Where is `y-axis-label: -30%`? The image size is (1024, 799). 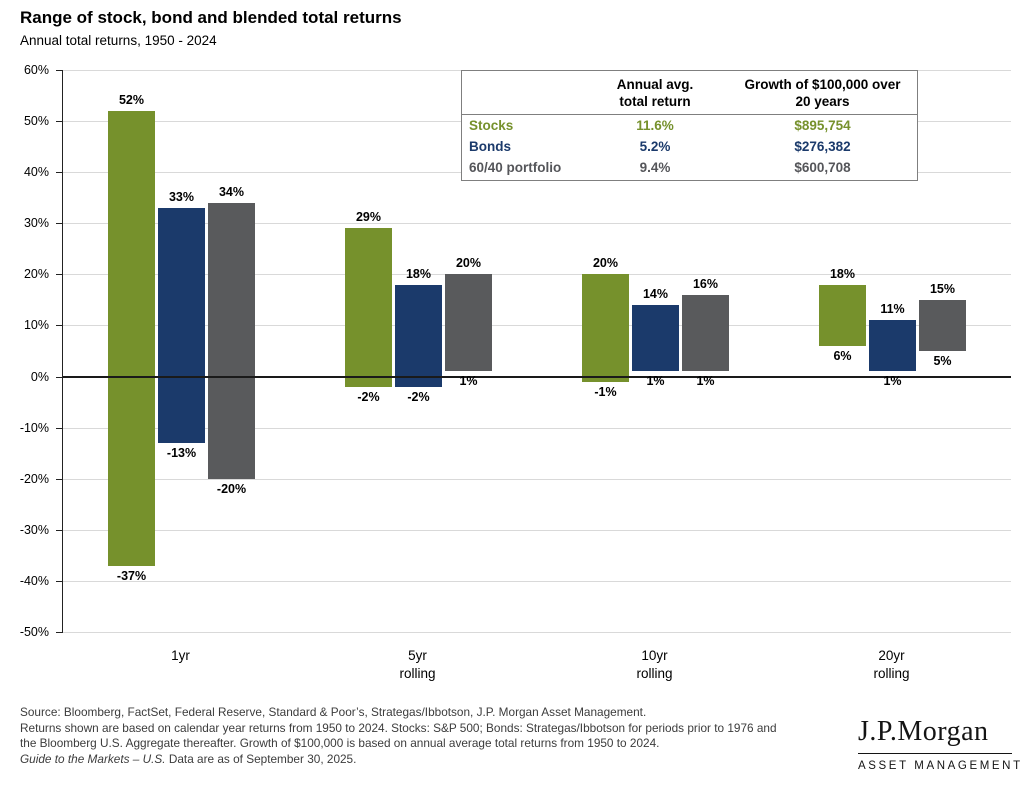
y-axis-label: -30% is located at coordinates (34, 529).